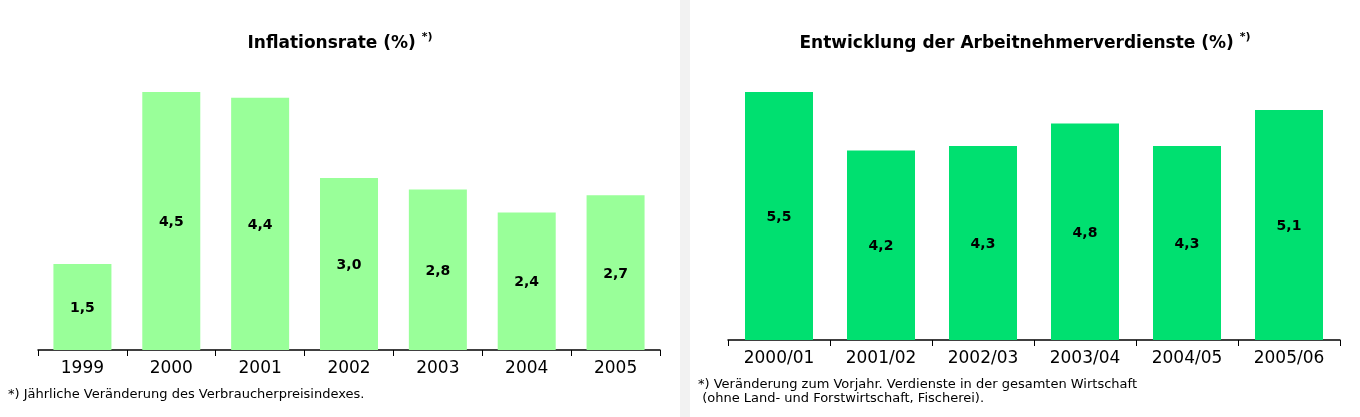 Image resolution: width=1360 pixels, height=417 pixels. I want to click on data-label: 4,5, so click(171, 221).